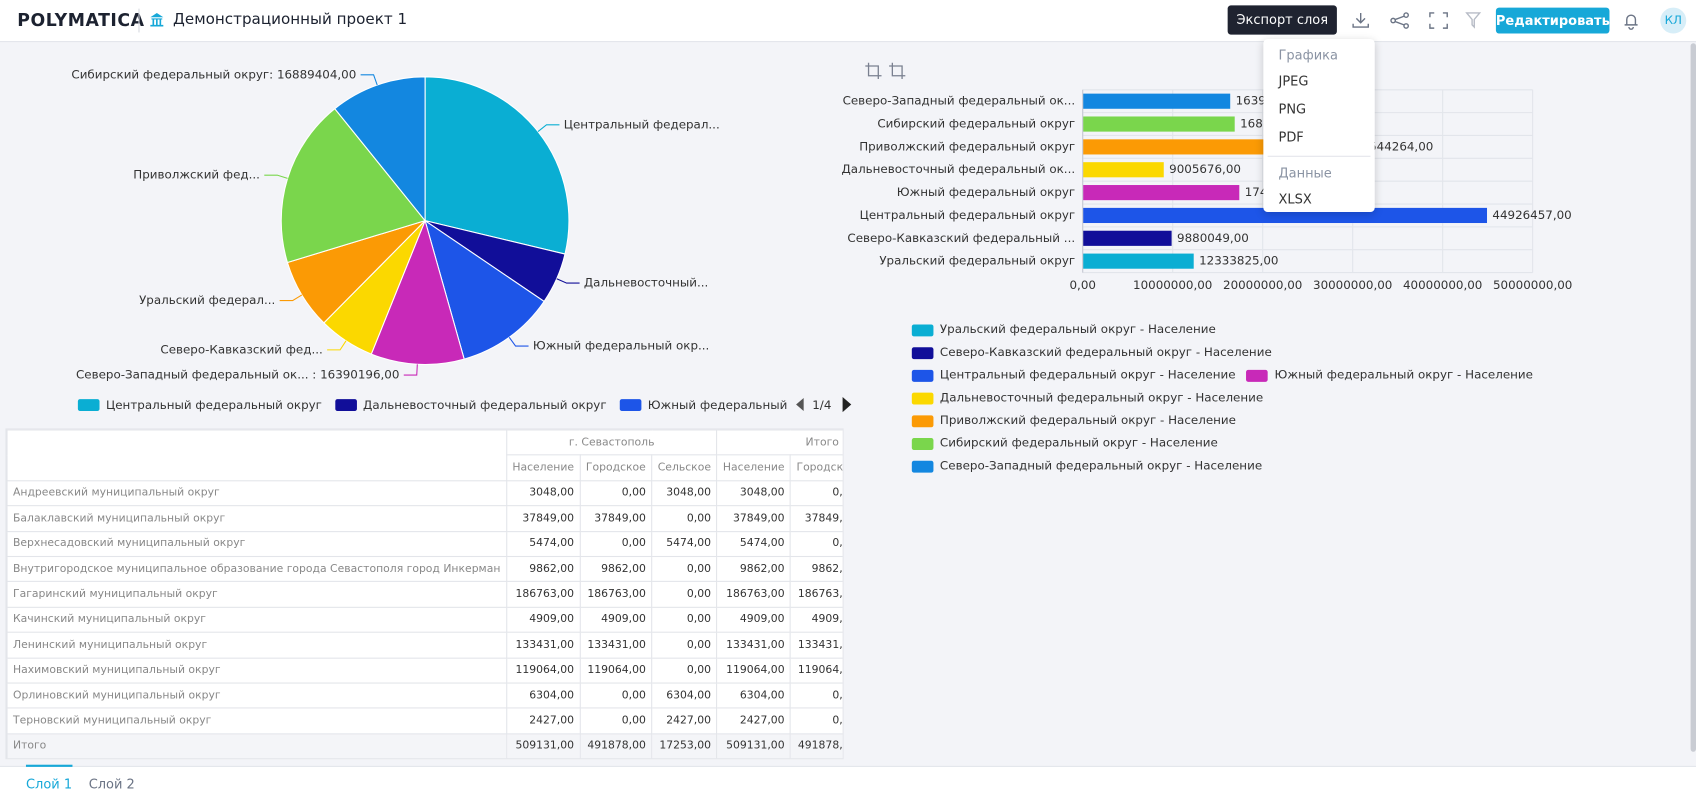  I want to click on value-label: 44926457,00, so click(1531, 215).